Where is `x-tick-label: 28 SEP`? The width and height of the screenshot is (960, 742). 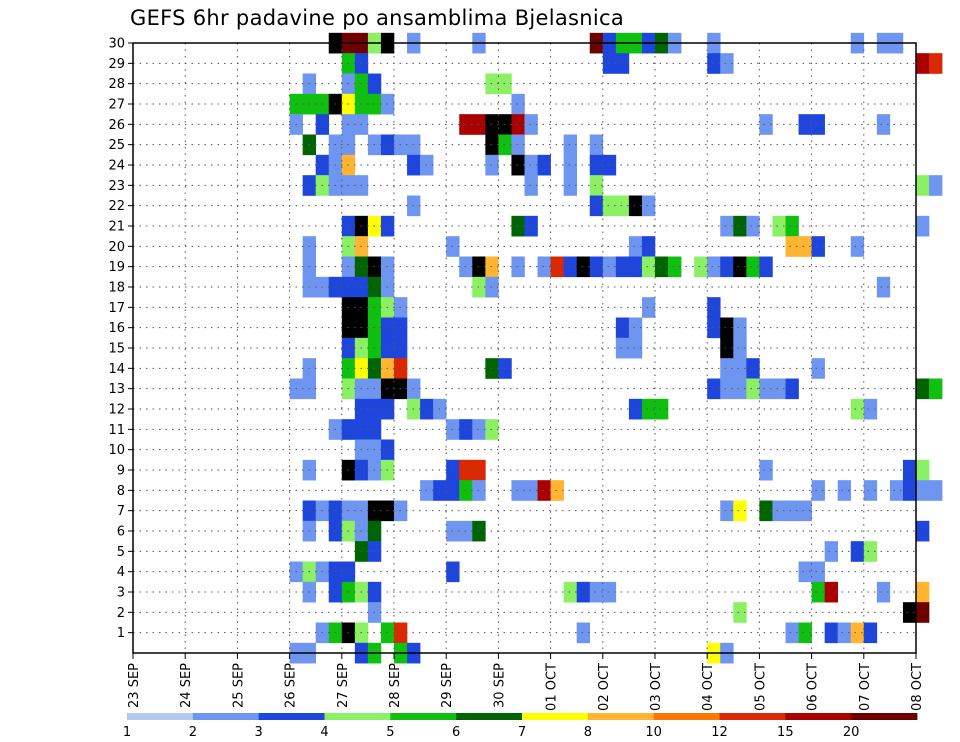 x-tick-label: 28 SEP is located at coordinates (395, 685).